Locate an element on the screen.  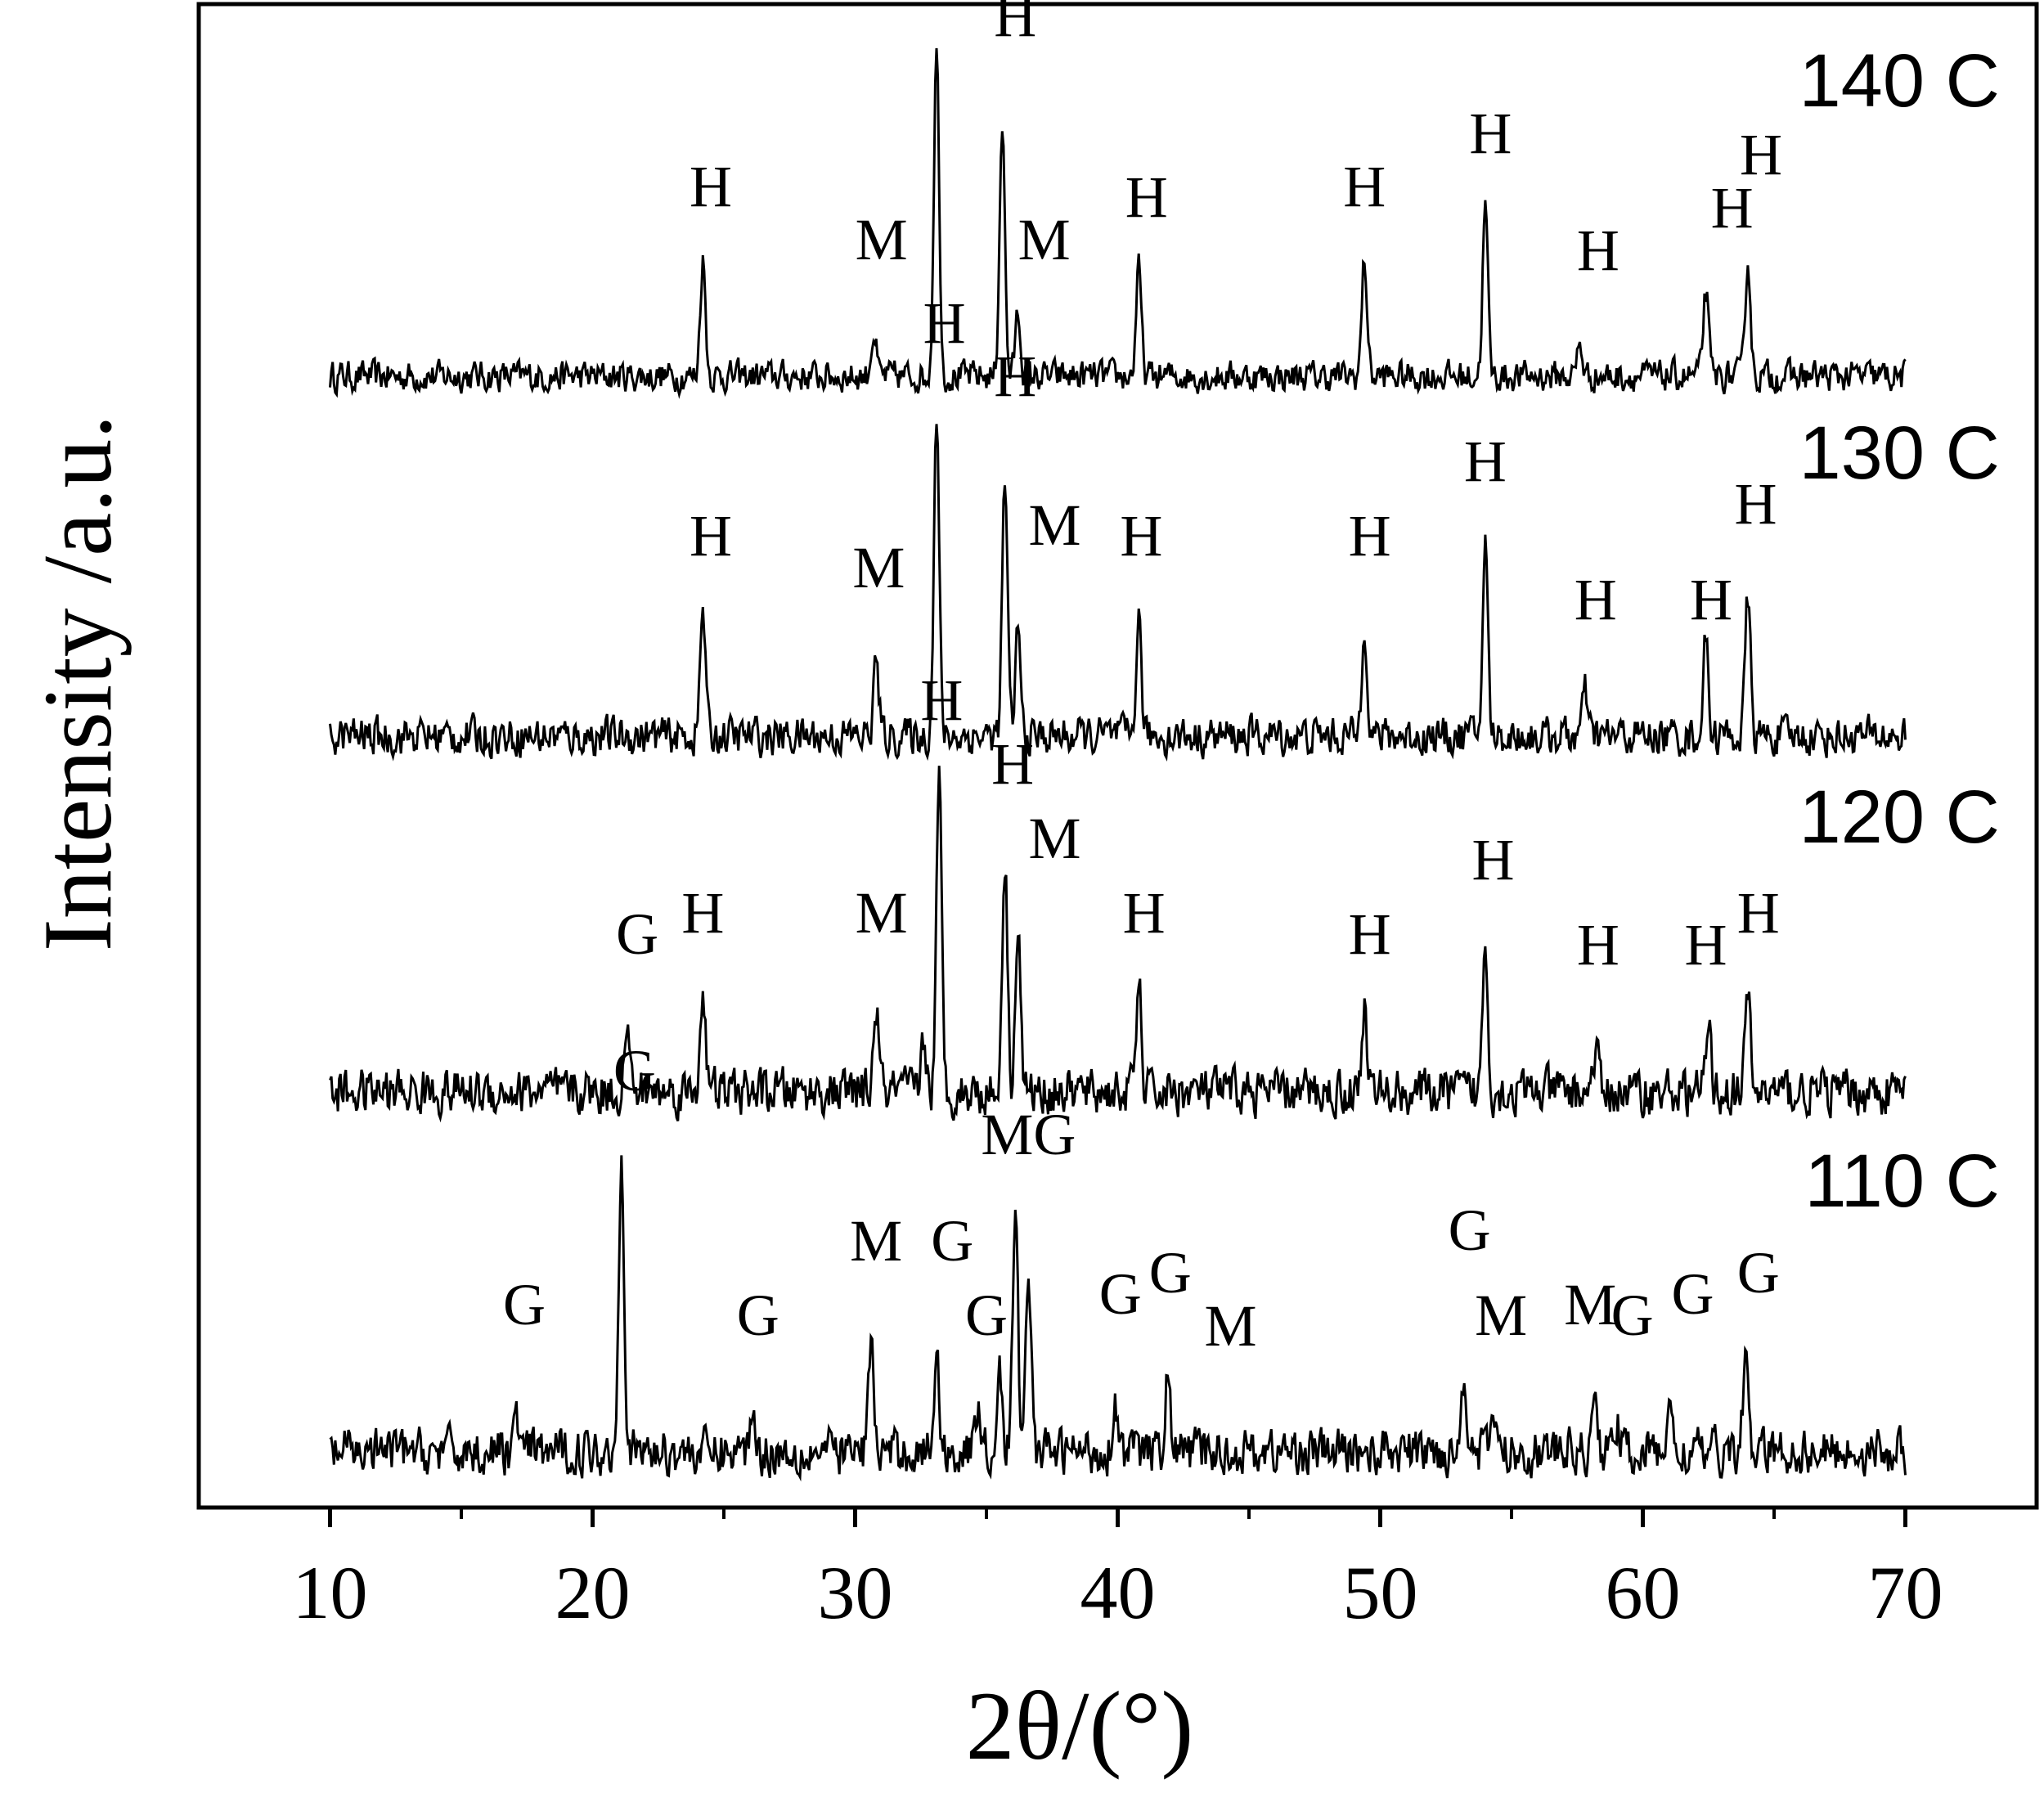
series-labels: 140 C 130 C 120 C 110 C is located at coordinates (1900, 631).